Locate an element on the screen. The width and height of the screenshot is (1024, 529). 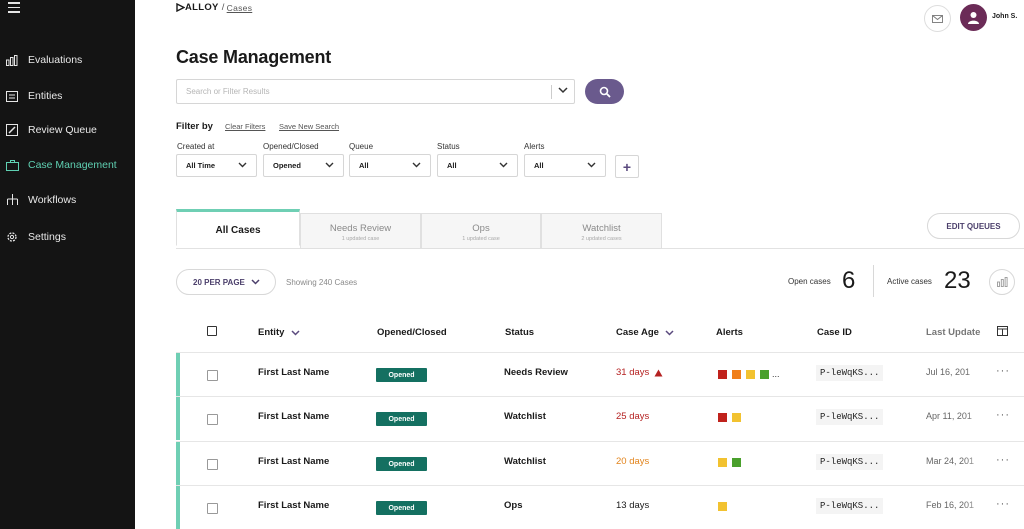
per-page-select: 20 PER PAGE is located at coordinates (226, 282).